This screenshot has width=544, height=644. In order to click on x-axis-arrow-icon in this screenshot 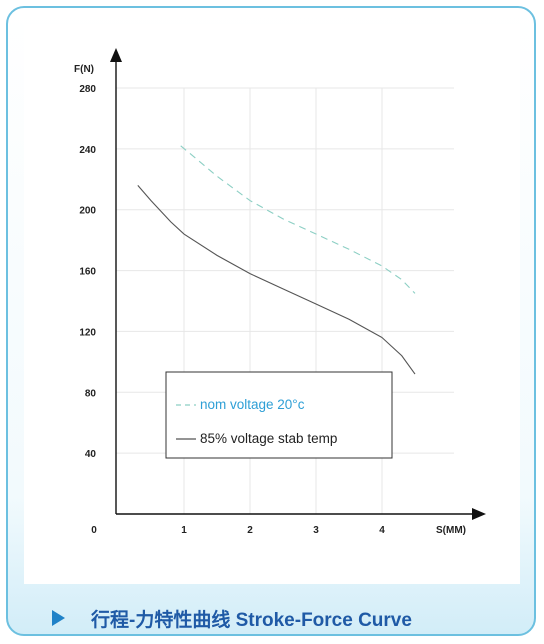, I will do `click(479, 514)`.